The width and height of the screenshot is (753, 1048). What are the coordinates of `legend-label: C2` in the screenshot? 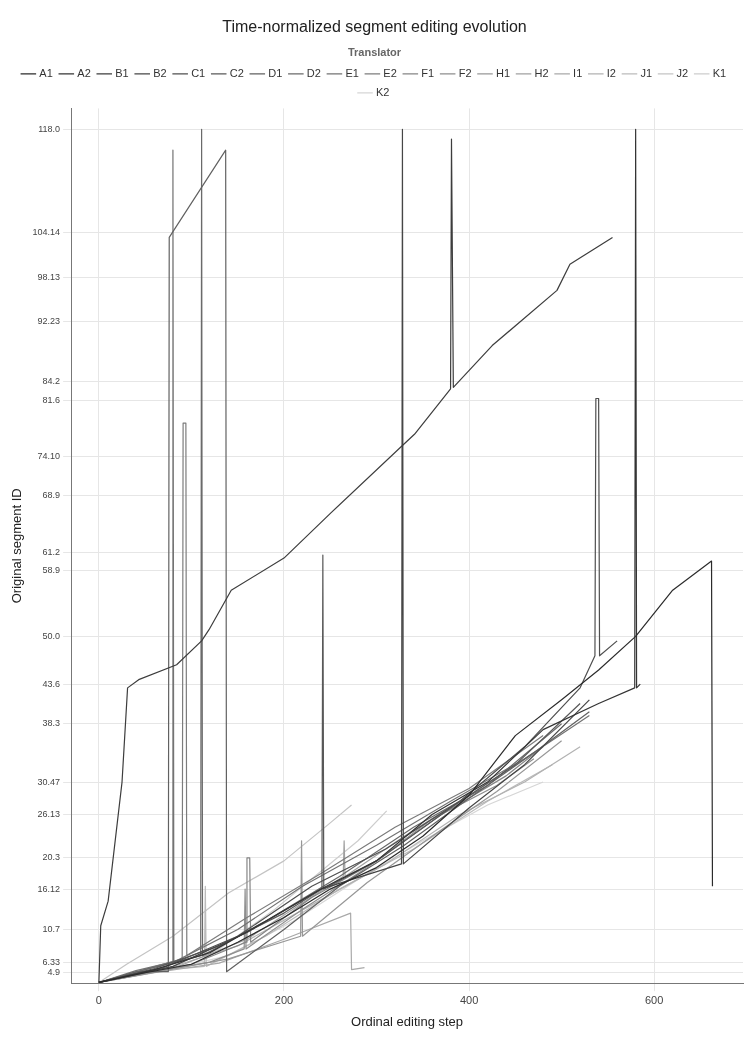 It's located at (236, 72).